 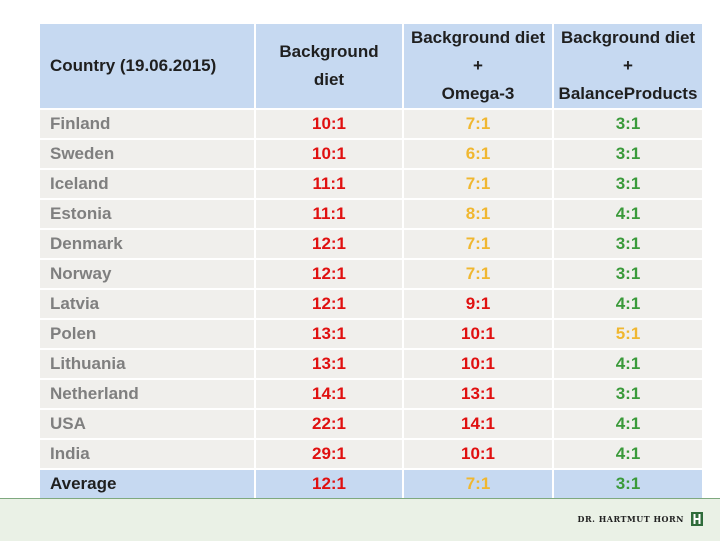 I want to click on country-name: Estonia, so click(x=147, y=214).